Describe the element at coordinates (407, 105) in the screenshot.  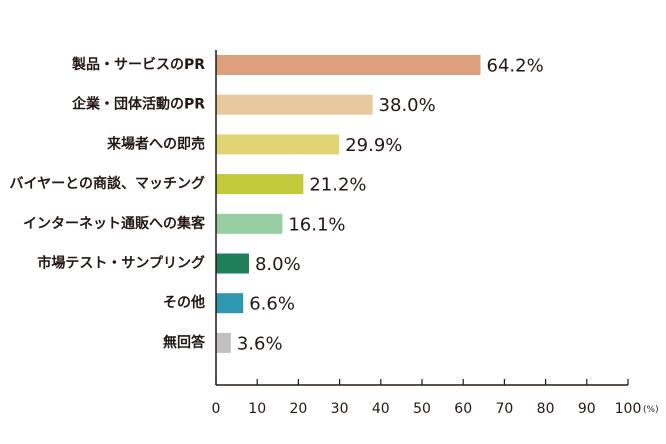
I see `value-label: 38.0%` at that location.